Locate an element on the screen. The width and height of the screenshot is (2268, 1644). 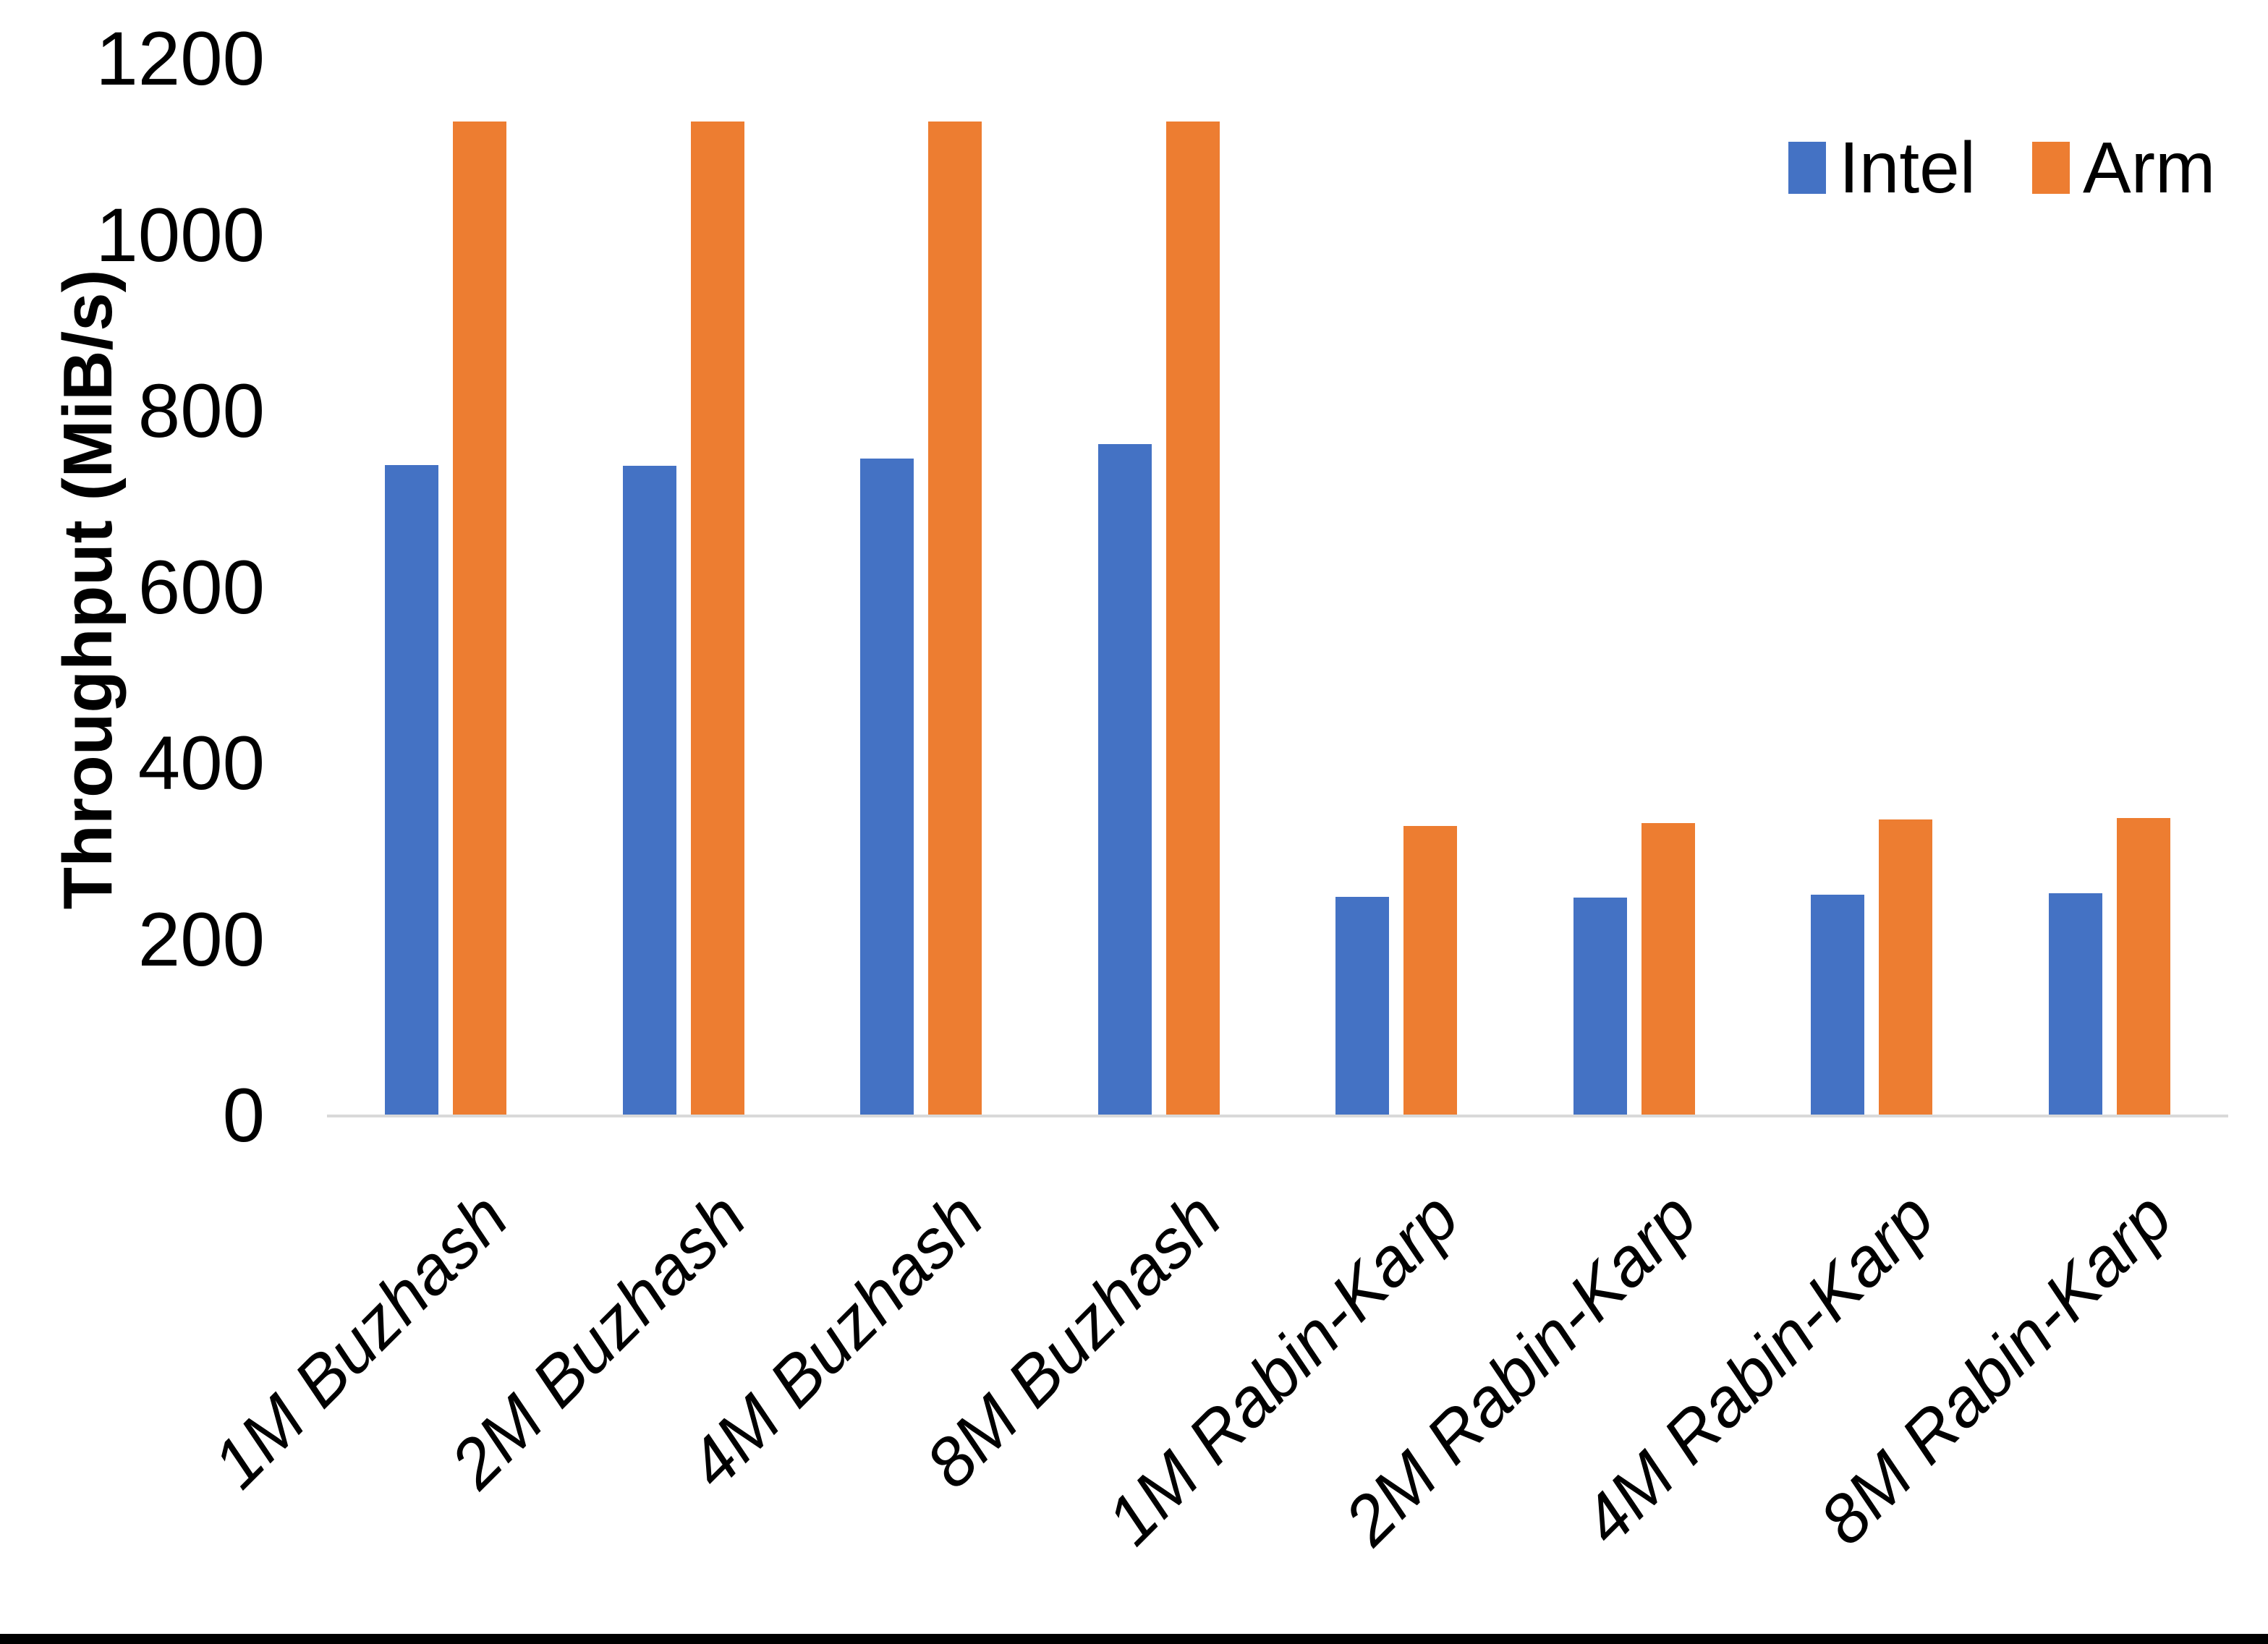
bar-arm-1m-rabin-karp is located at coordinates (1430, 971).